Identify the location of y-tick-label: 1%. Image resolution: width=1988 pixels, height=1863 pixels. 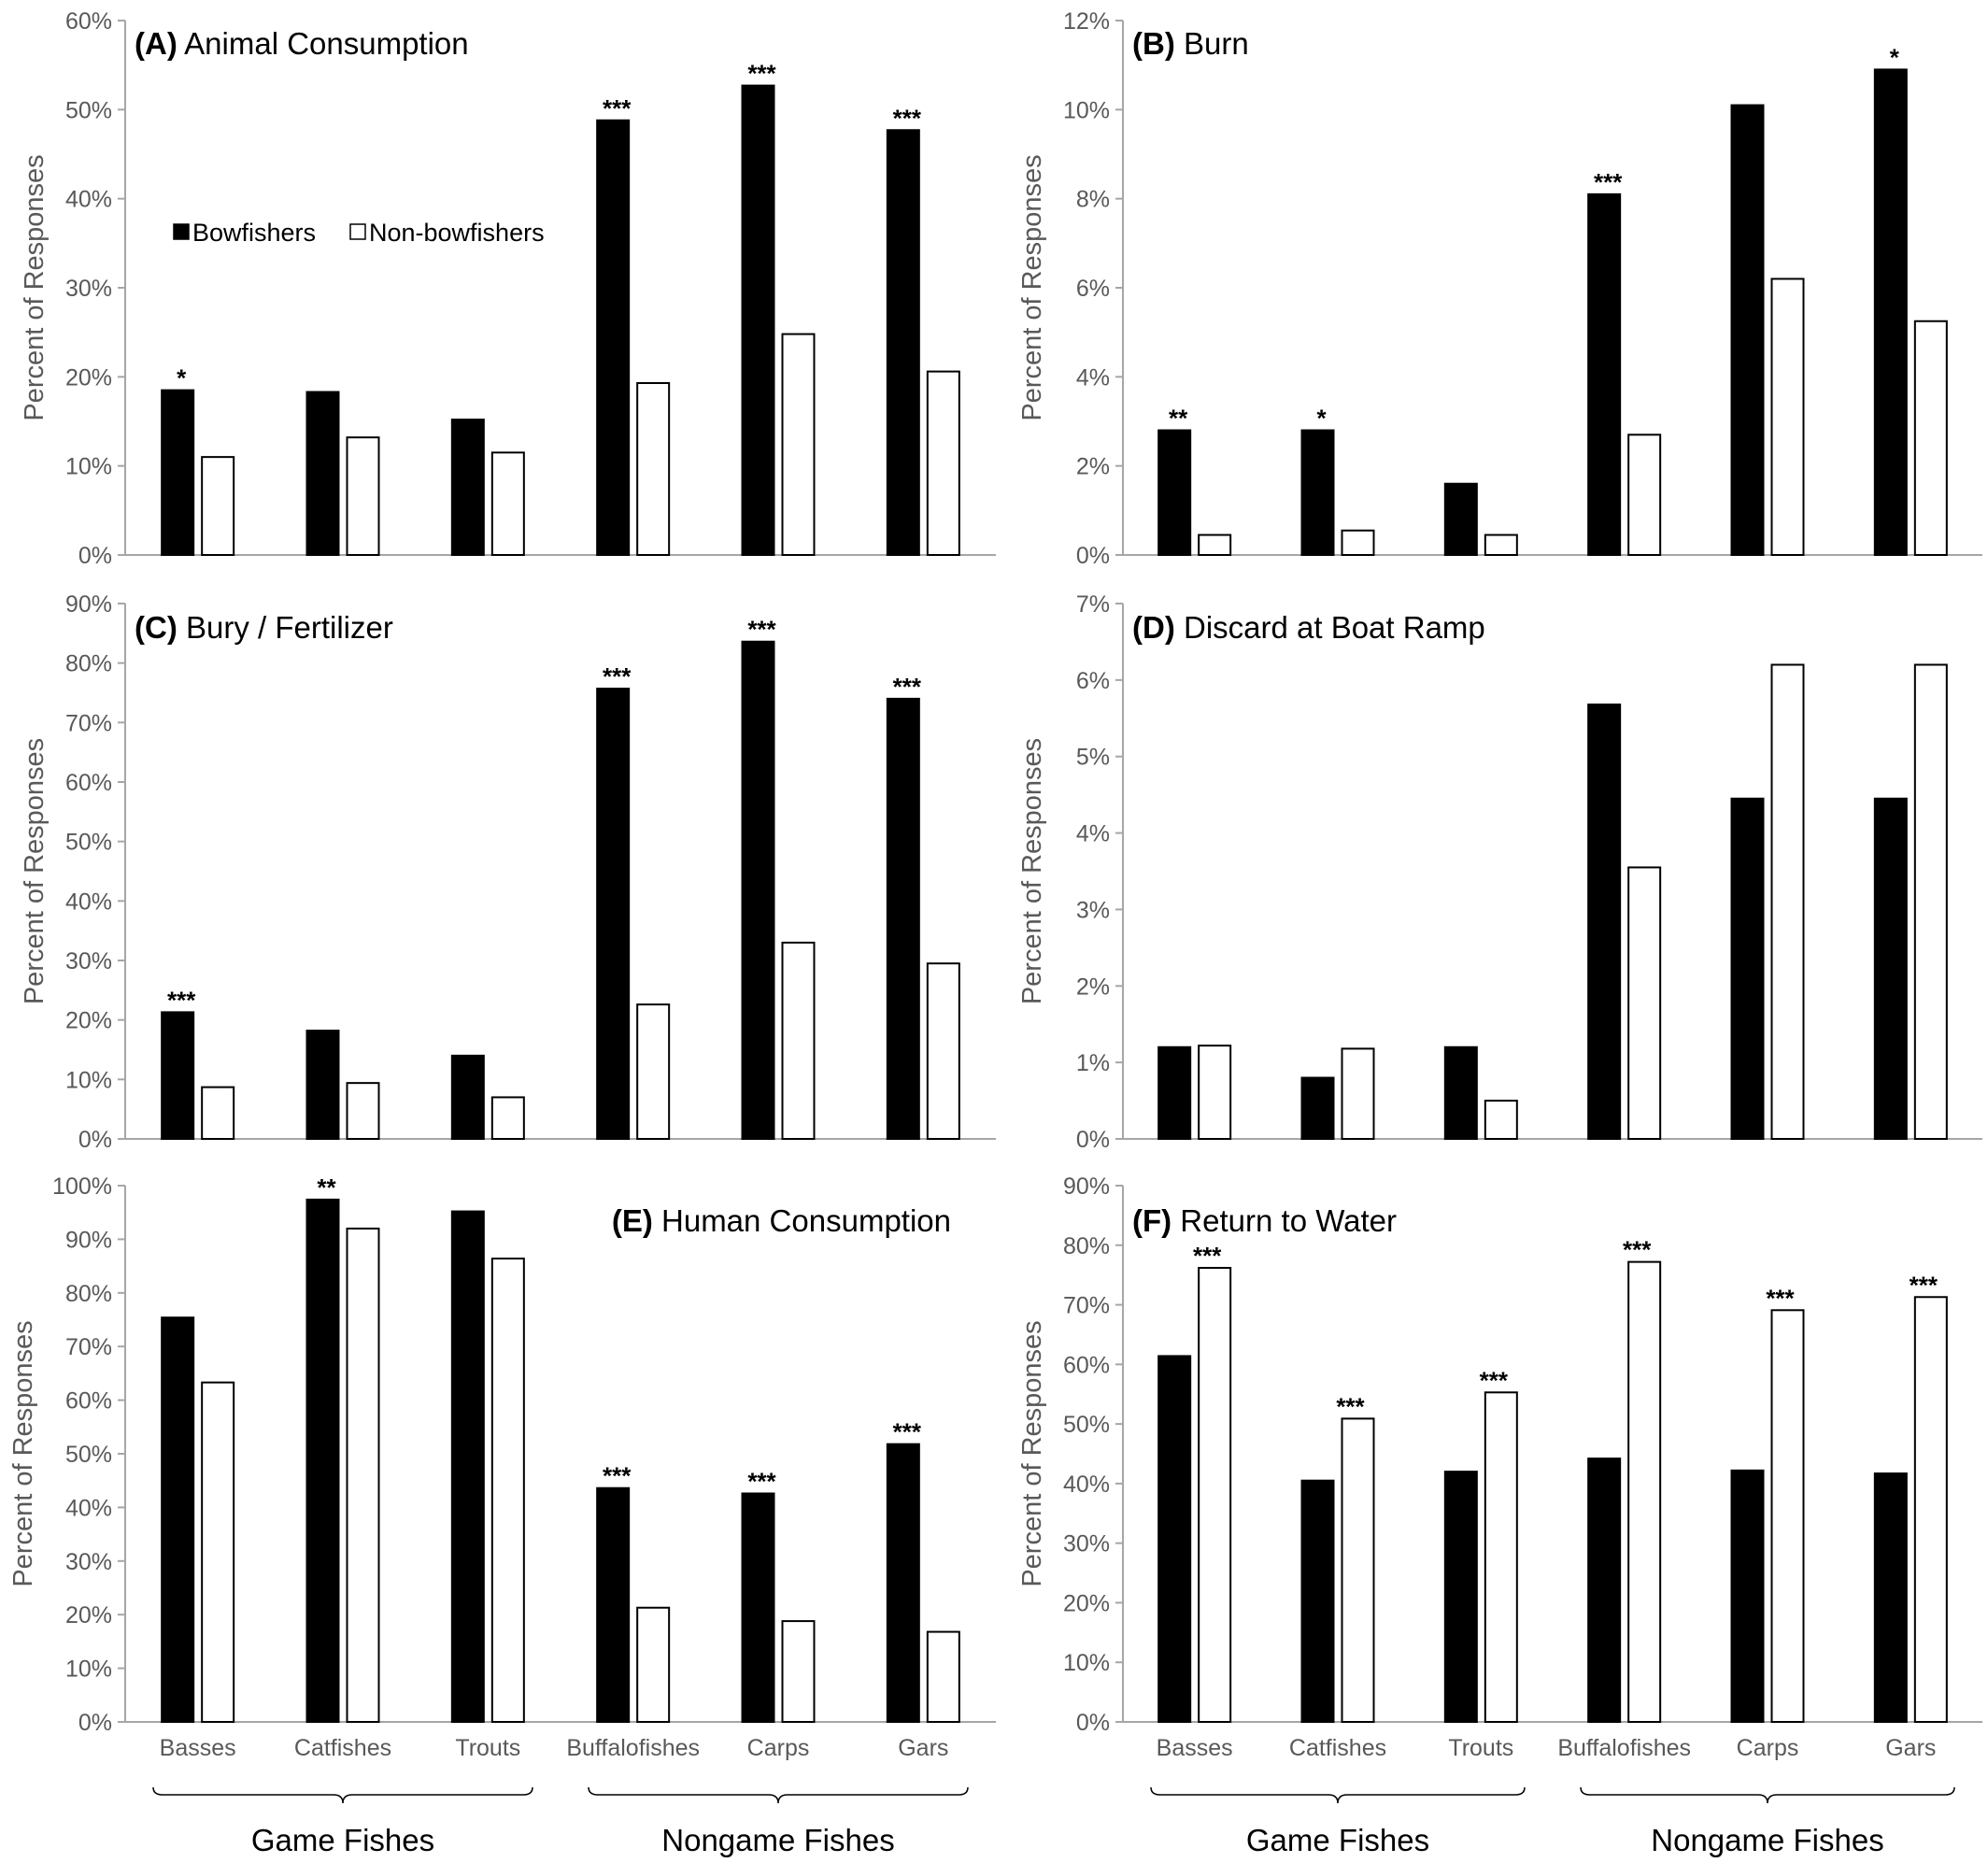
(1093, 1063).